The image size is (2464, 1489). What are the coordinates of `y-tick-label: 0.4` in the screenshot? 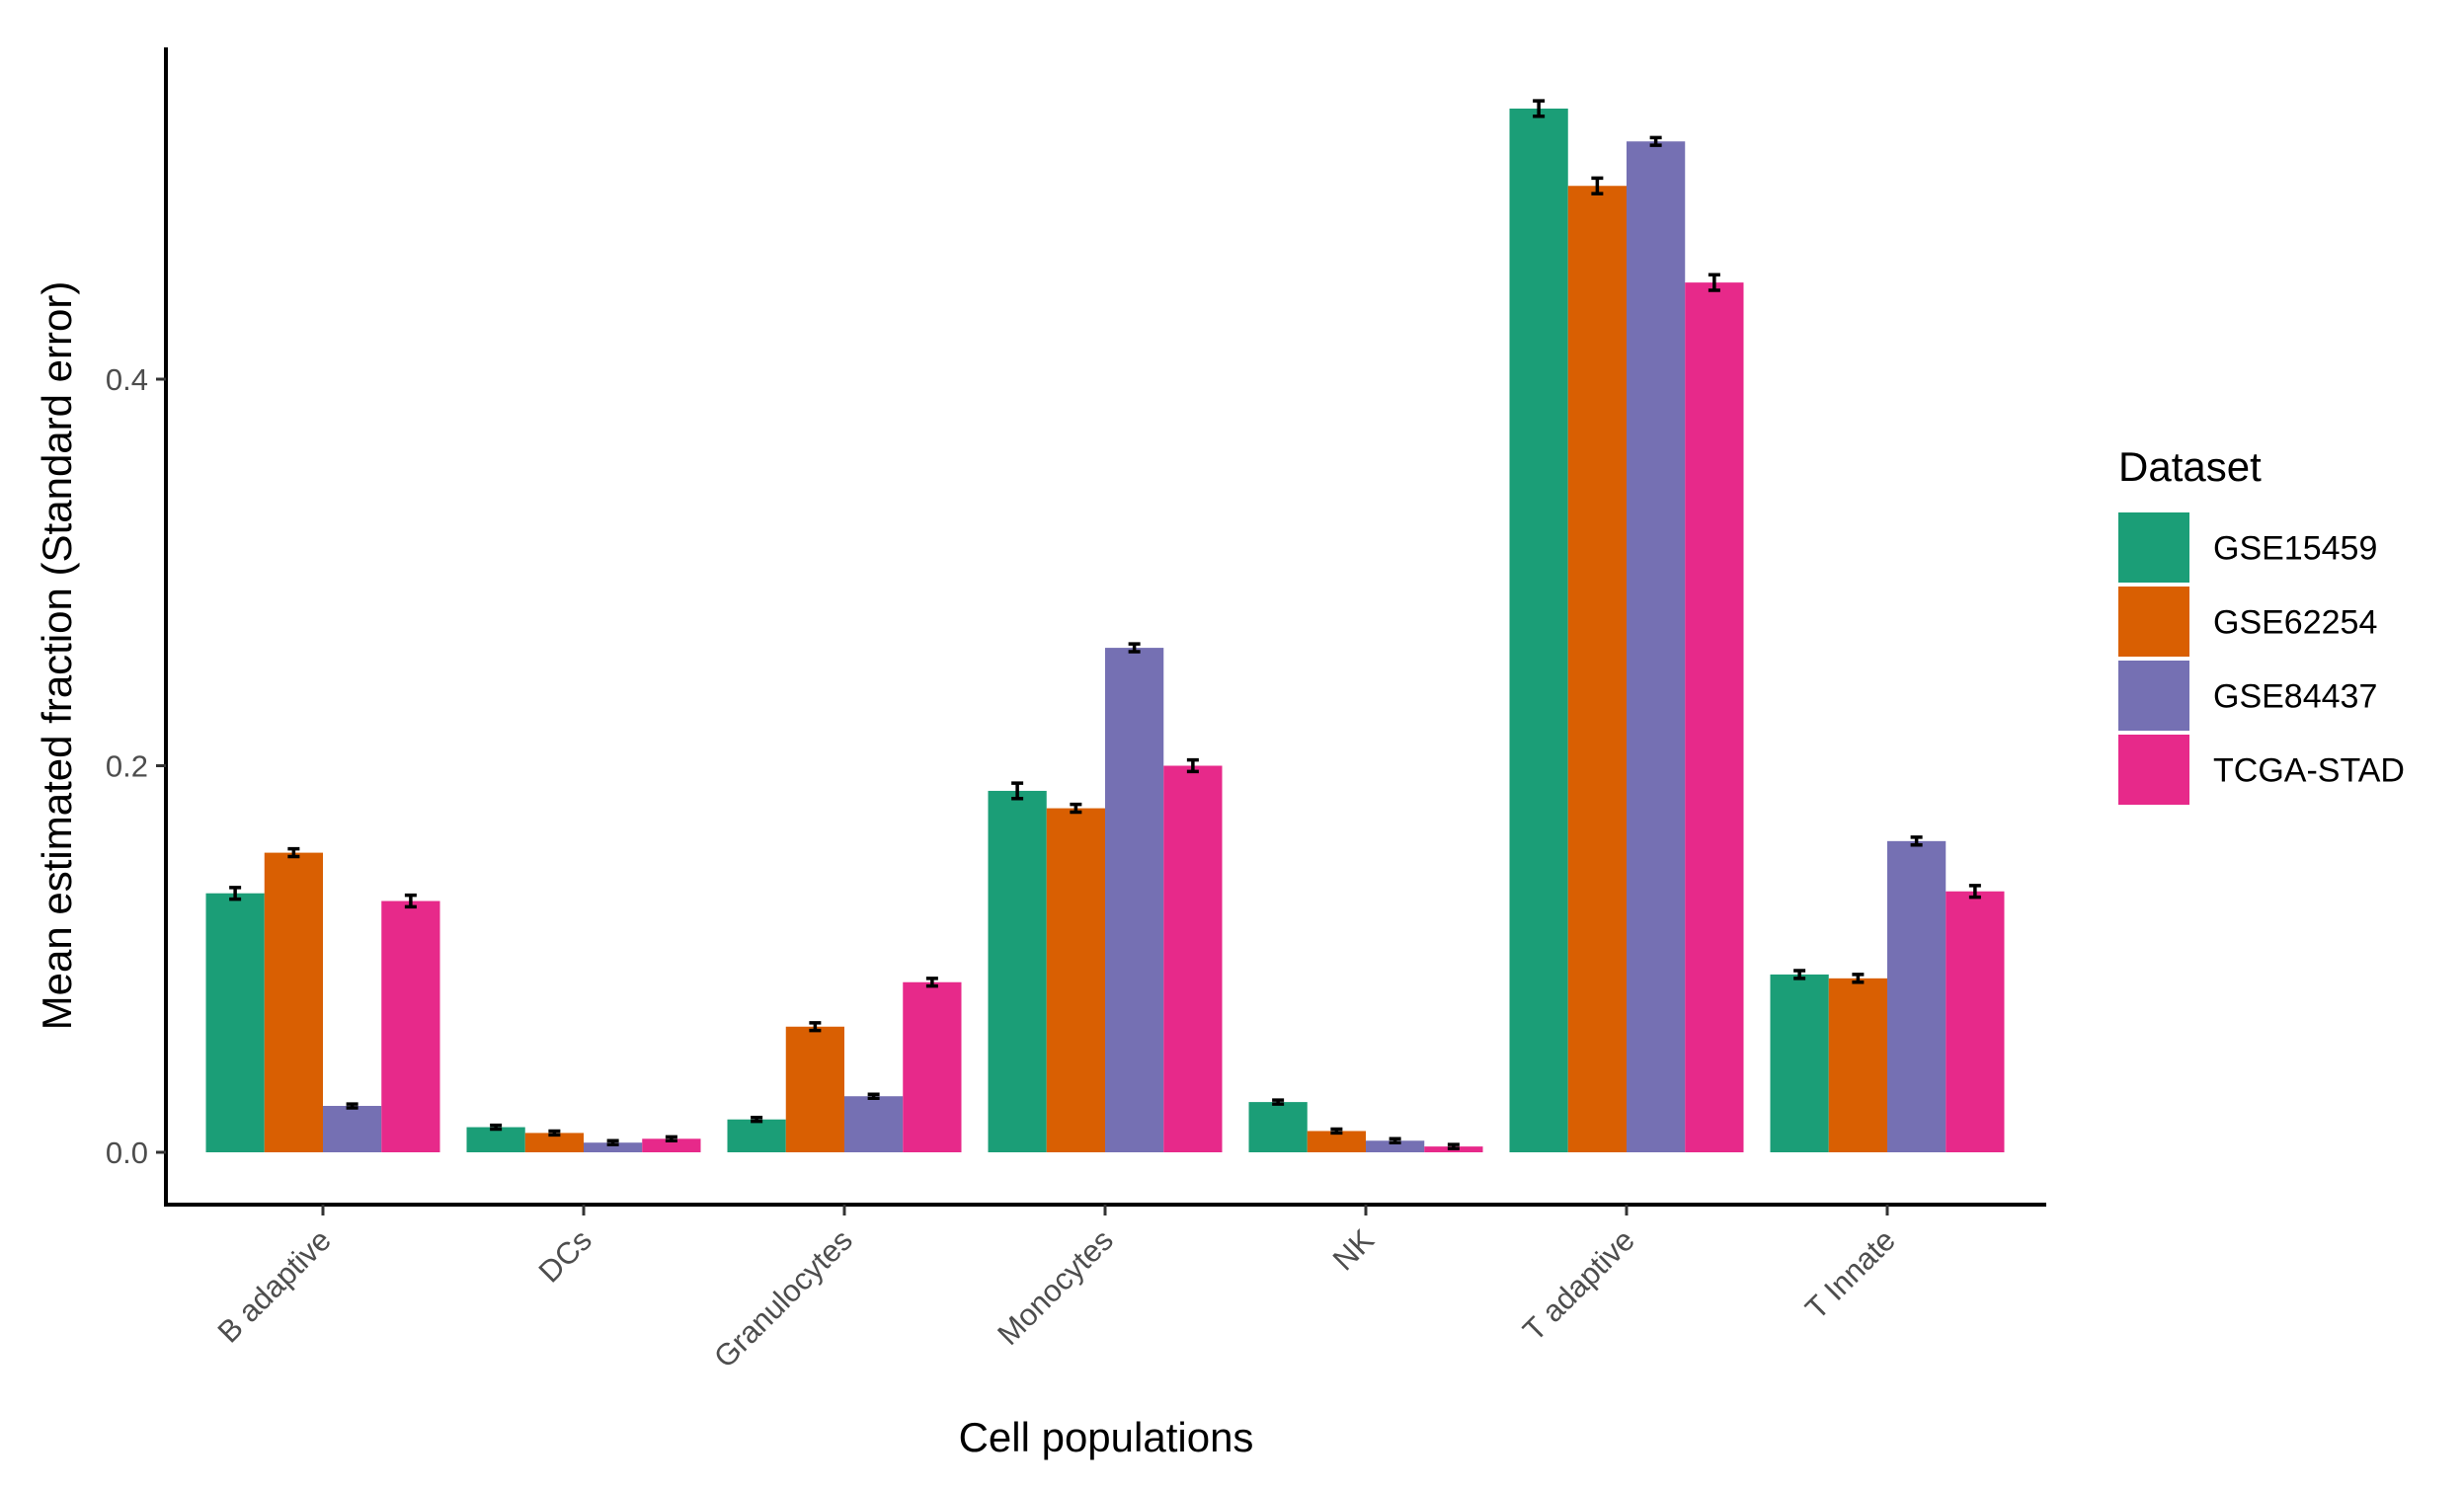 It's located at (127, 379).